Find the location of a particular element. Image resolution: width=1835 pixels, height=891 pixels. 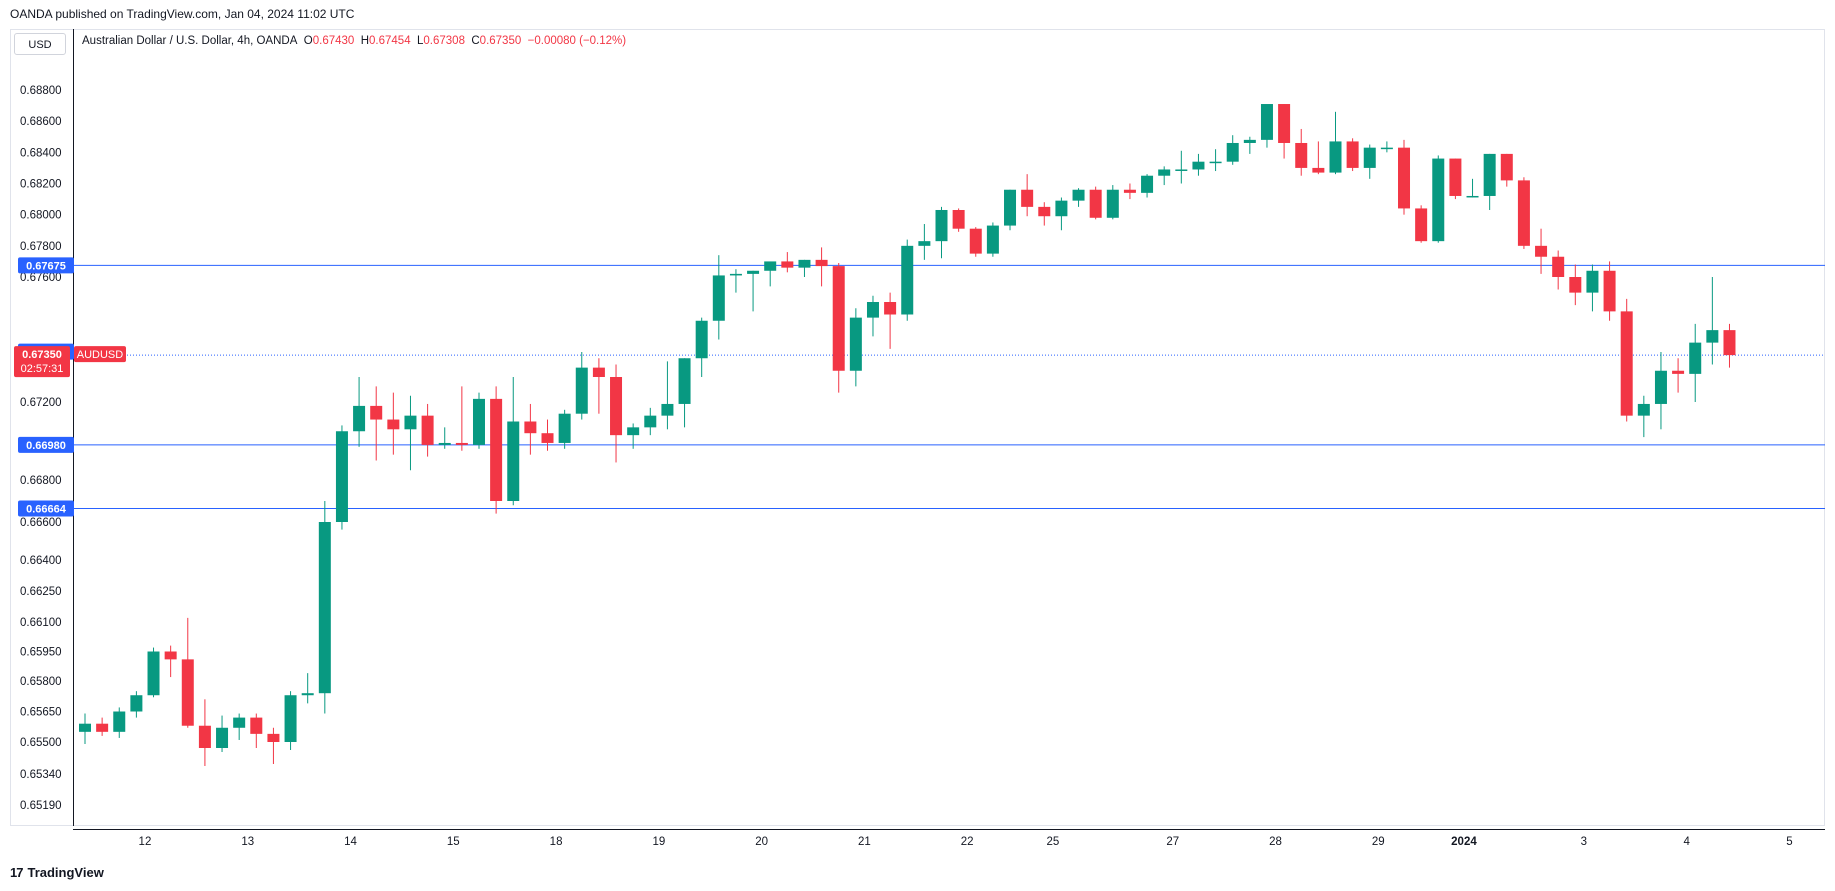

y-tick-label: 0.67600 is located at coordinates (41, 278).